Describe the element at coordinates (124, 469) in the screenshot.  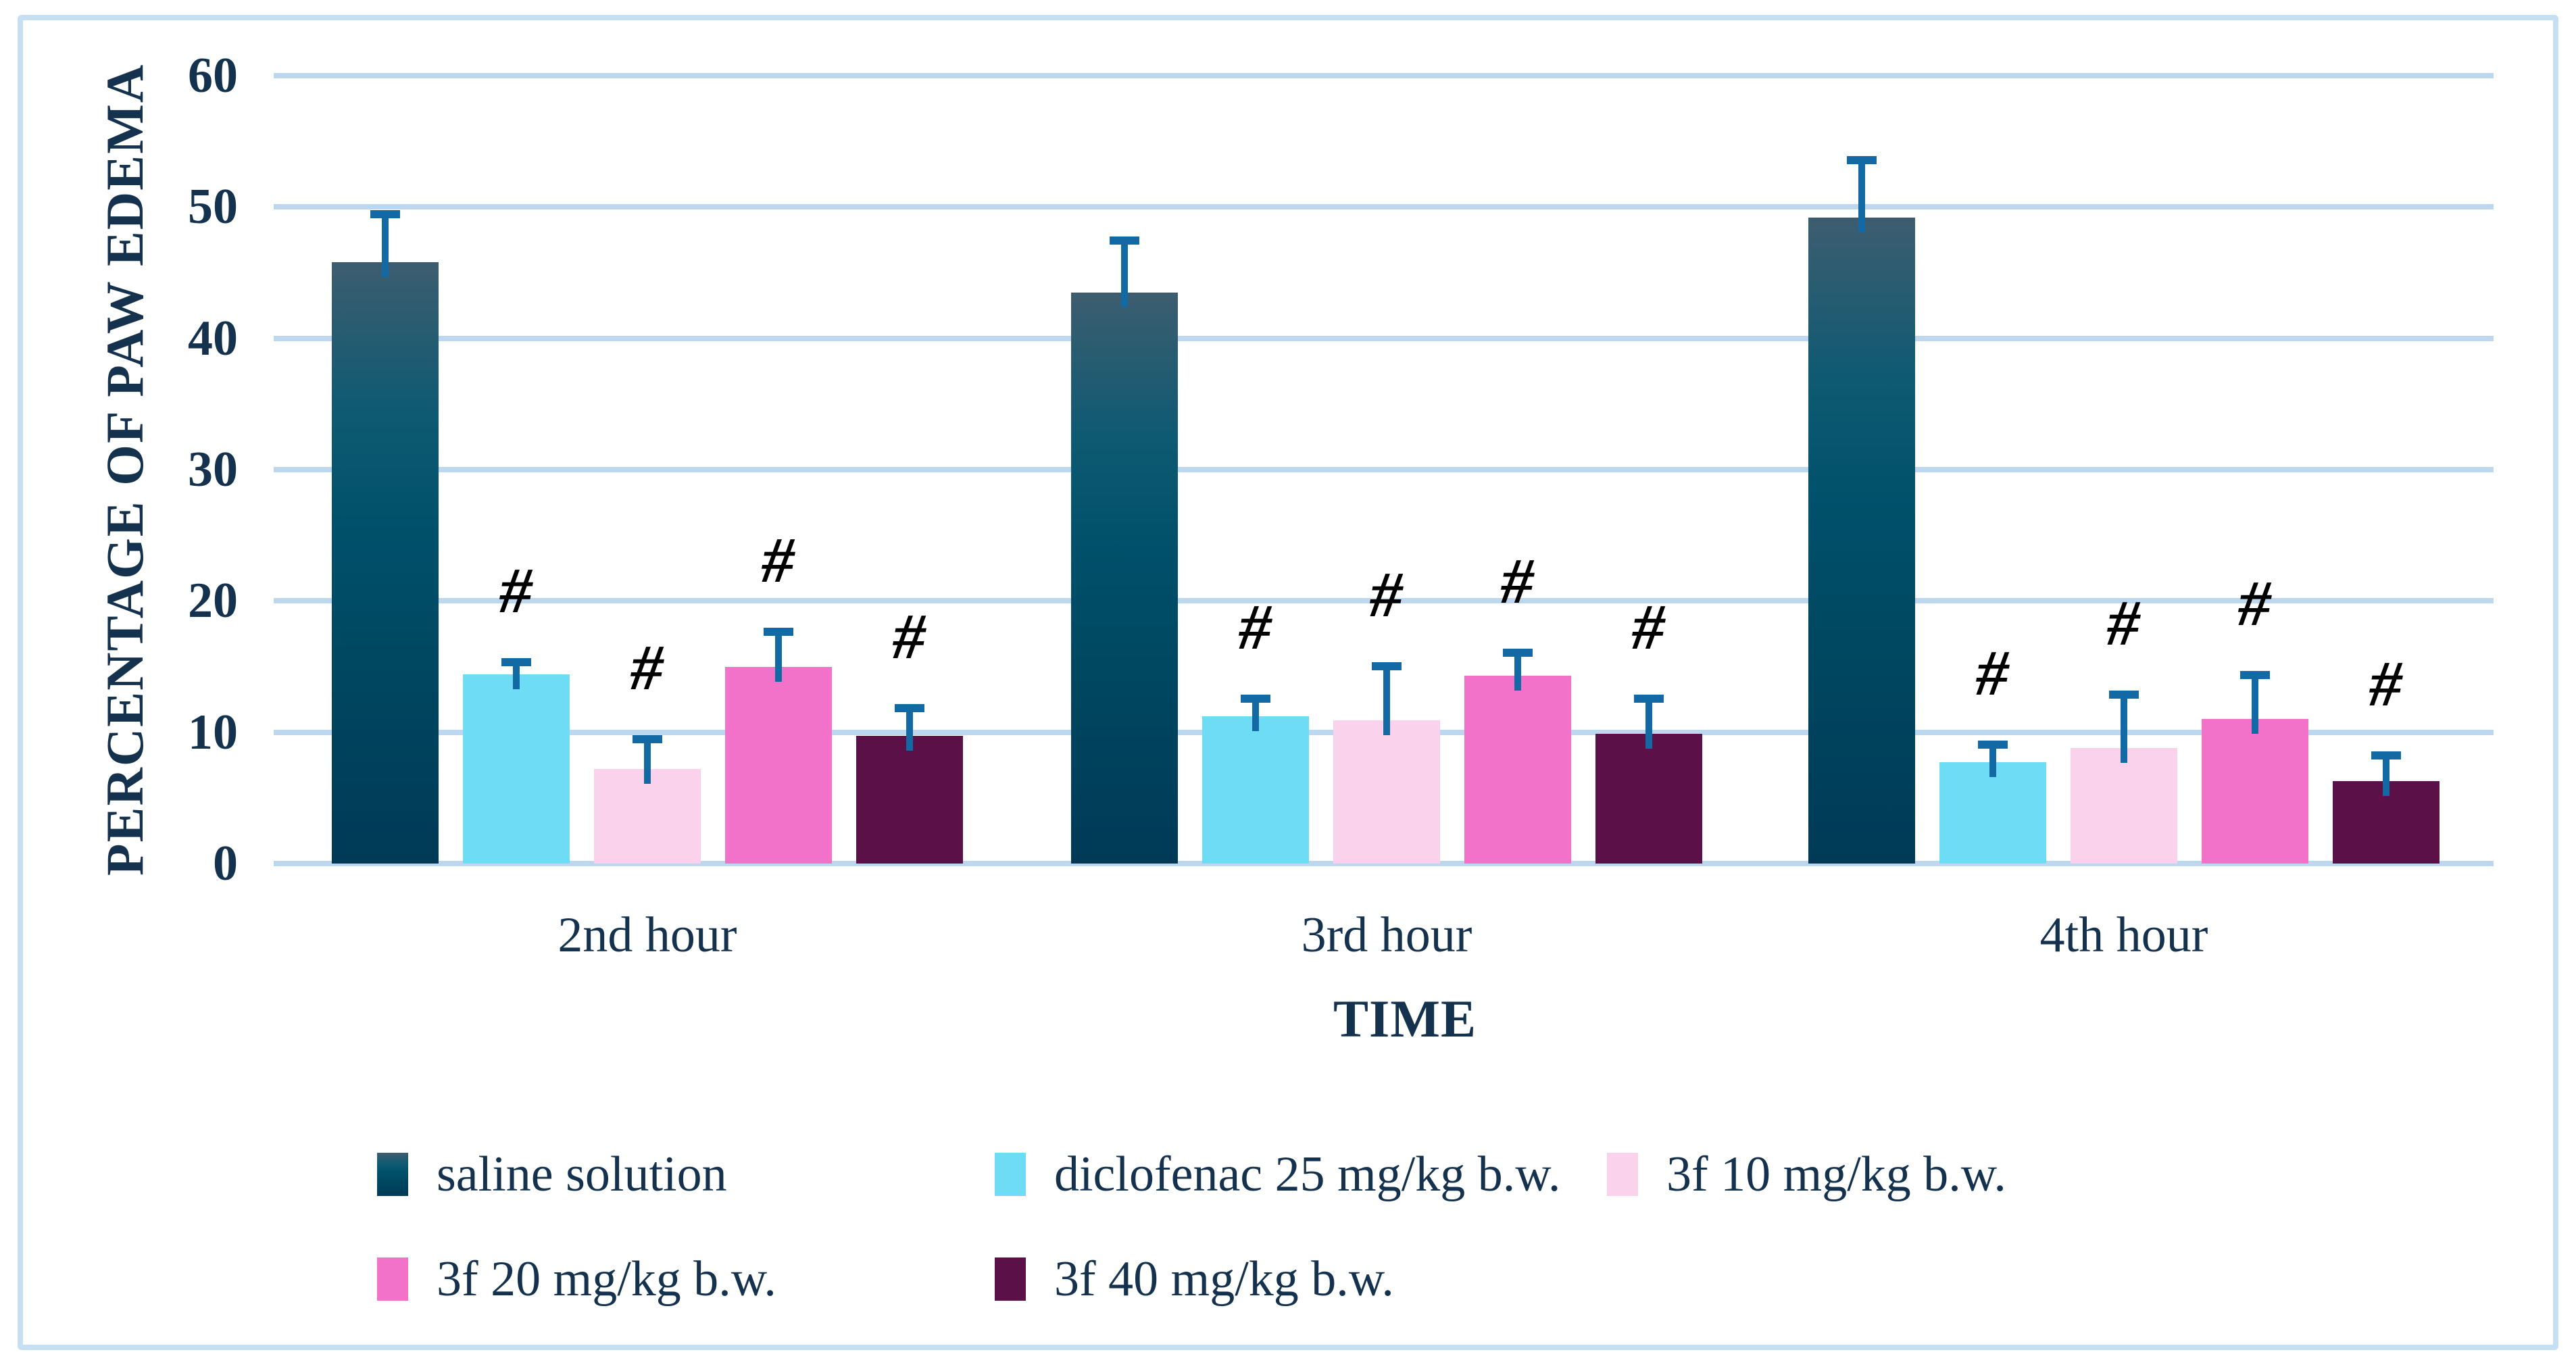
I see `y-axis-title: PERCENTAGE OF PAW EDEMA` at that location.